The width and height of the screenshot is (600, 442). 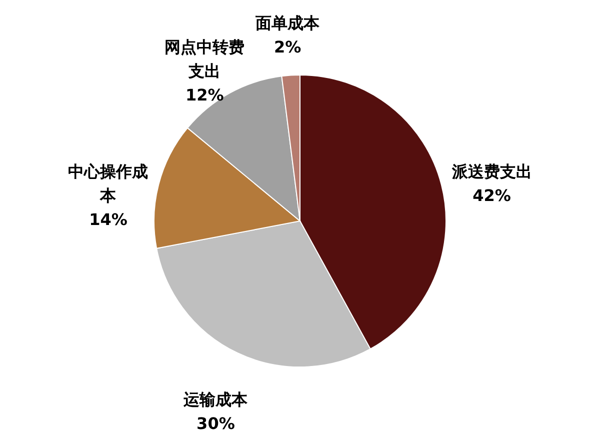 What do you see at coordinates (491, 195) in the screenshot?
I see `data-label: 42%` at bounding box center [491, 195].